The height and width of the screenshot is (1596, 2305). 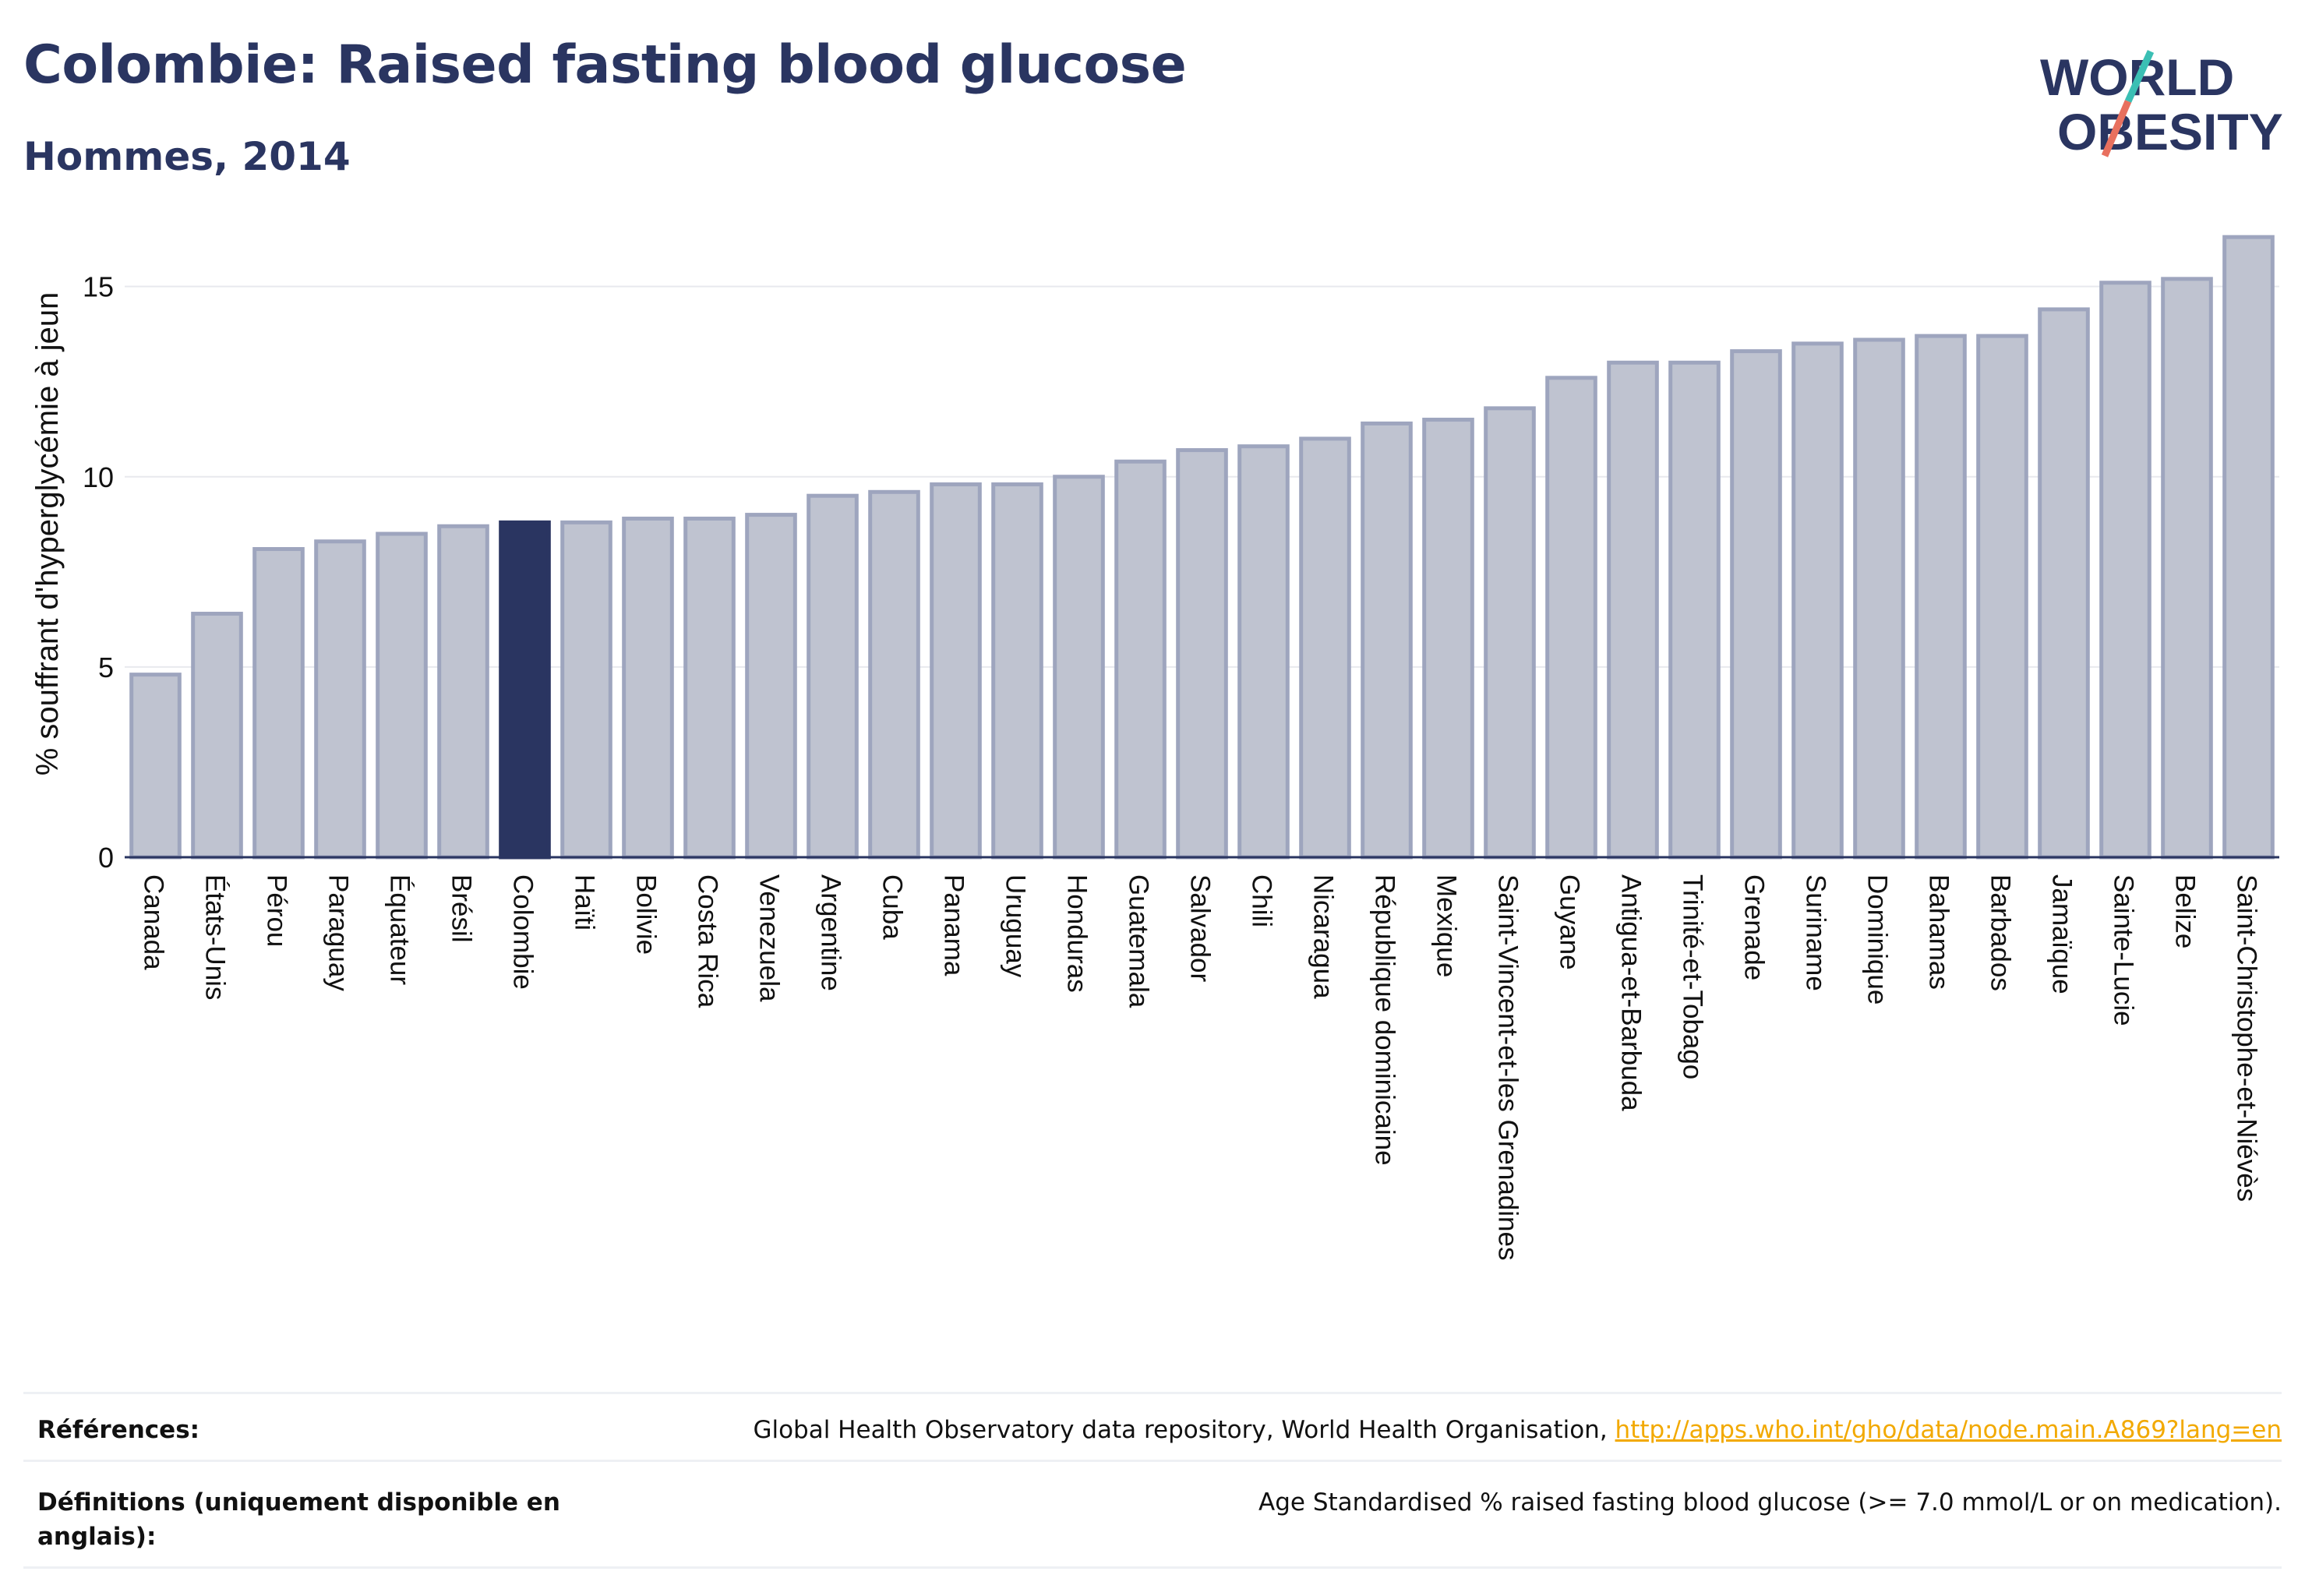 What do you see at coordinates (340, 699) in the screenshot?
I see `bar-paraguay` at bounding box center [340, 699].